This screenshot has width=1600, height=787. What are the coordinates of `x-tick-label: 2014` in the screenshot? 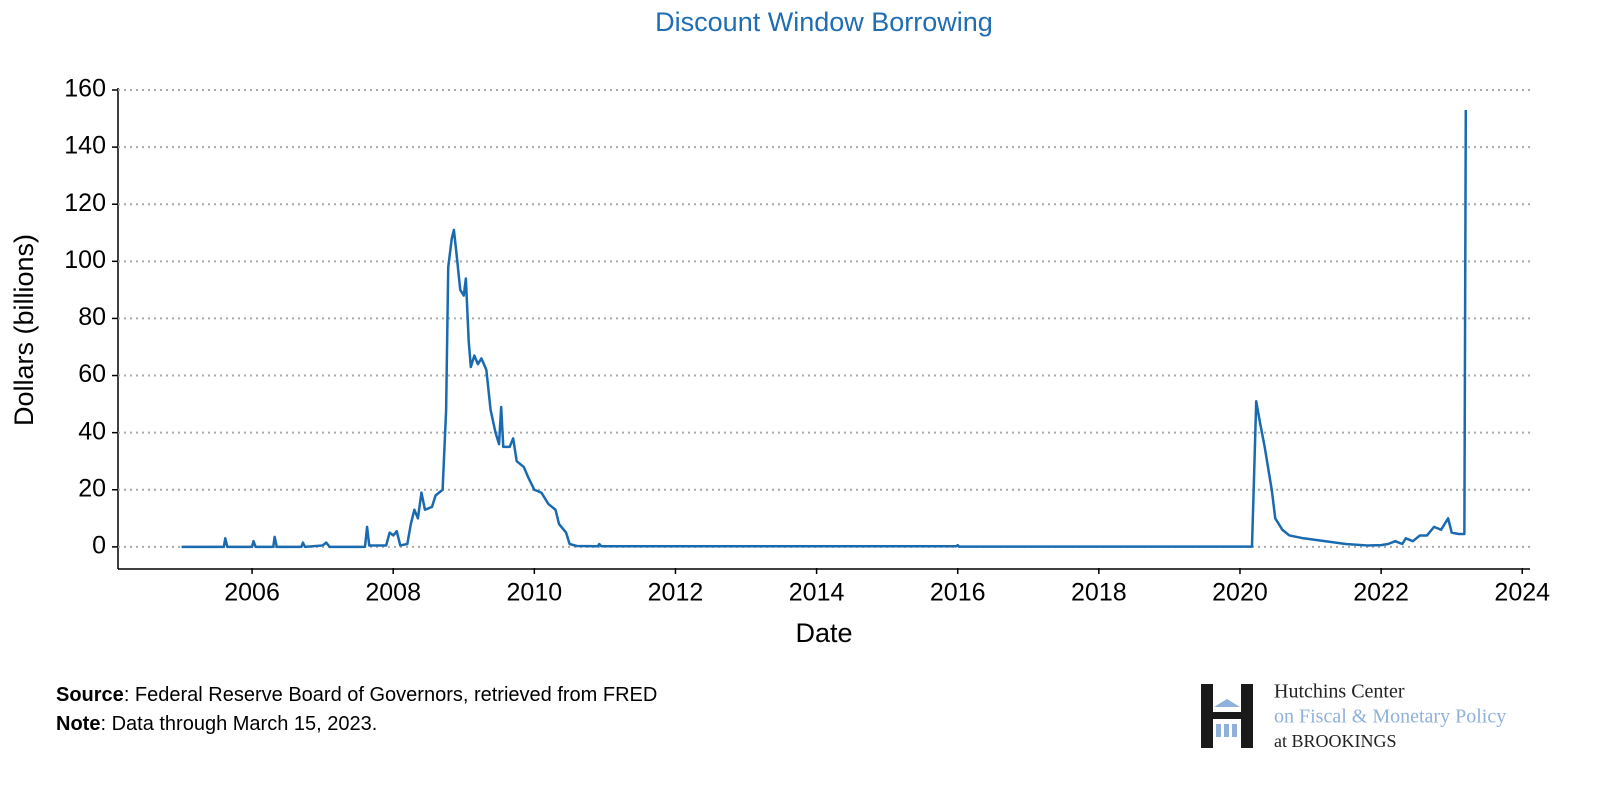 It's located at (817, 593).